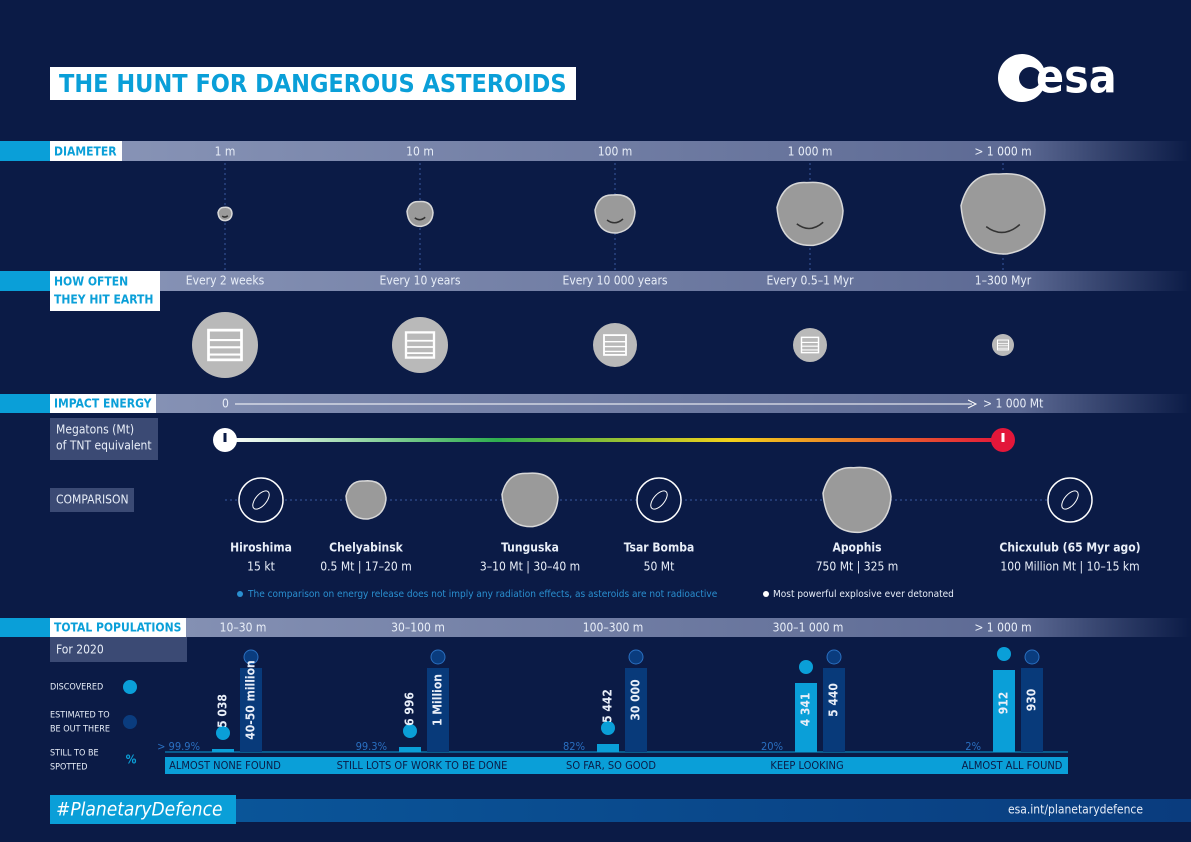  I want to click on title: THE HUNT FOR DANGEROUS ASTEROIDS, so click(313, 83).